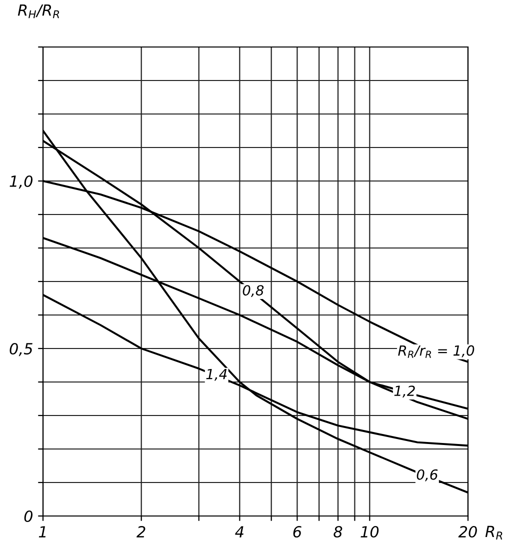 The image size is (521, 548). What do you see at coordinates (493, 533) in the screenshot?
I see `x-axis-title: R$_{R}$` at bounding box center [493, 533].